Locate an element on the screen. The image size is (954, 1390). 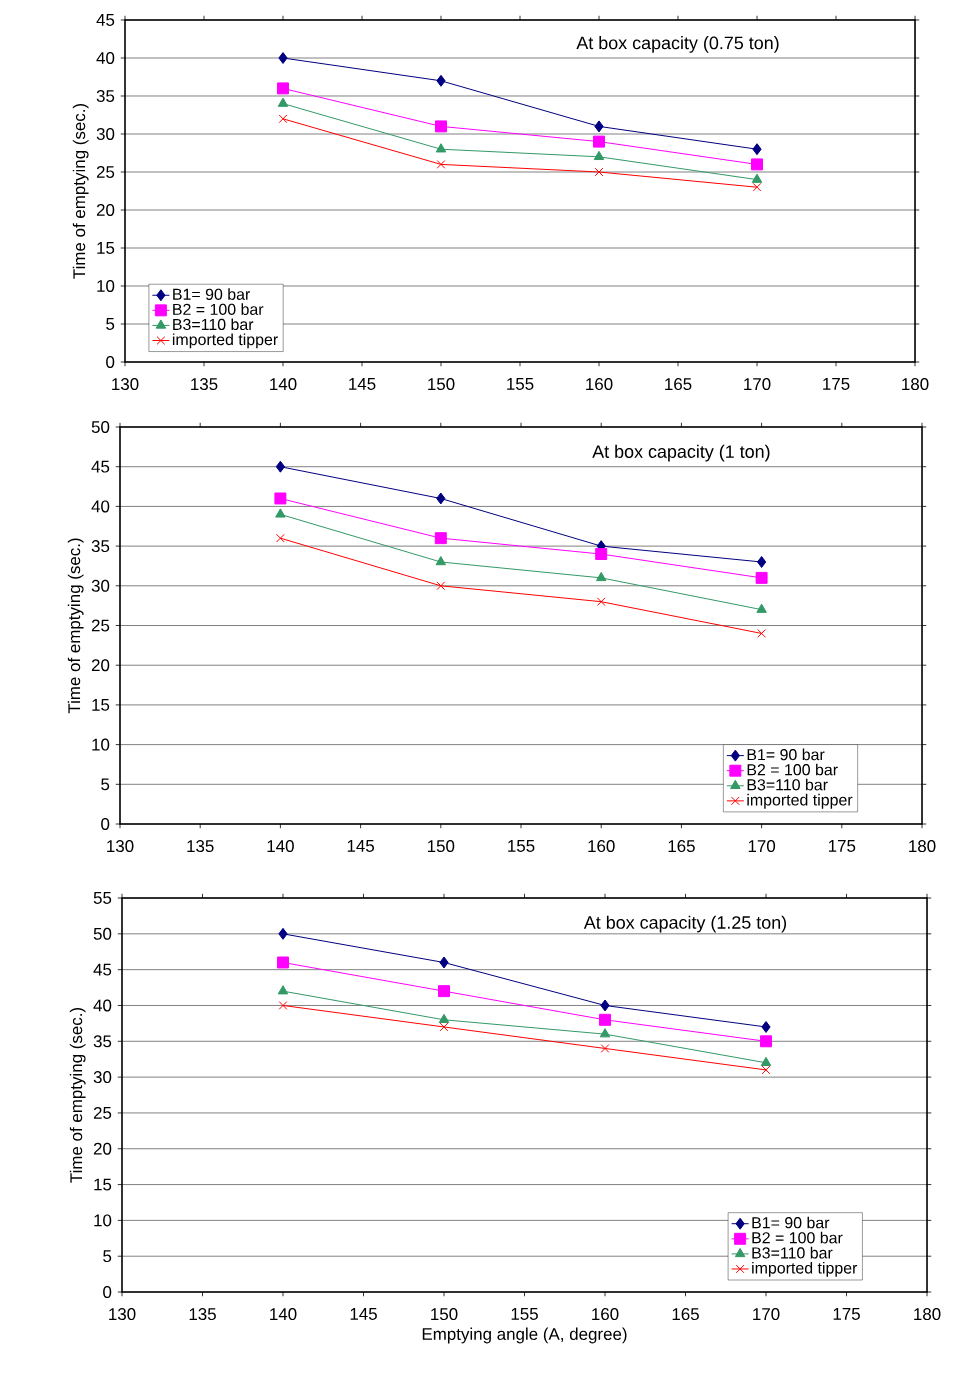
y-tick-label: 55 is located at coordinates (102, 898).